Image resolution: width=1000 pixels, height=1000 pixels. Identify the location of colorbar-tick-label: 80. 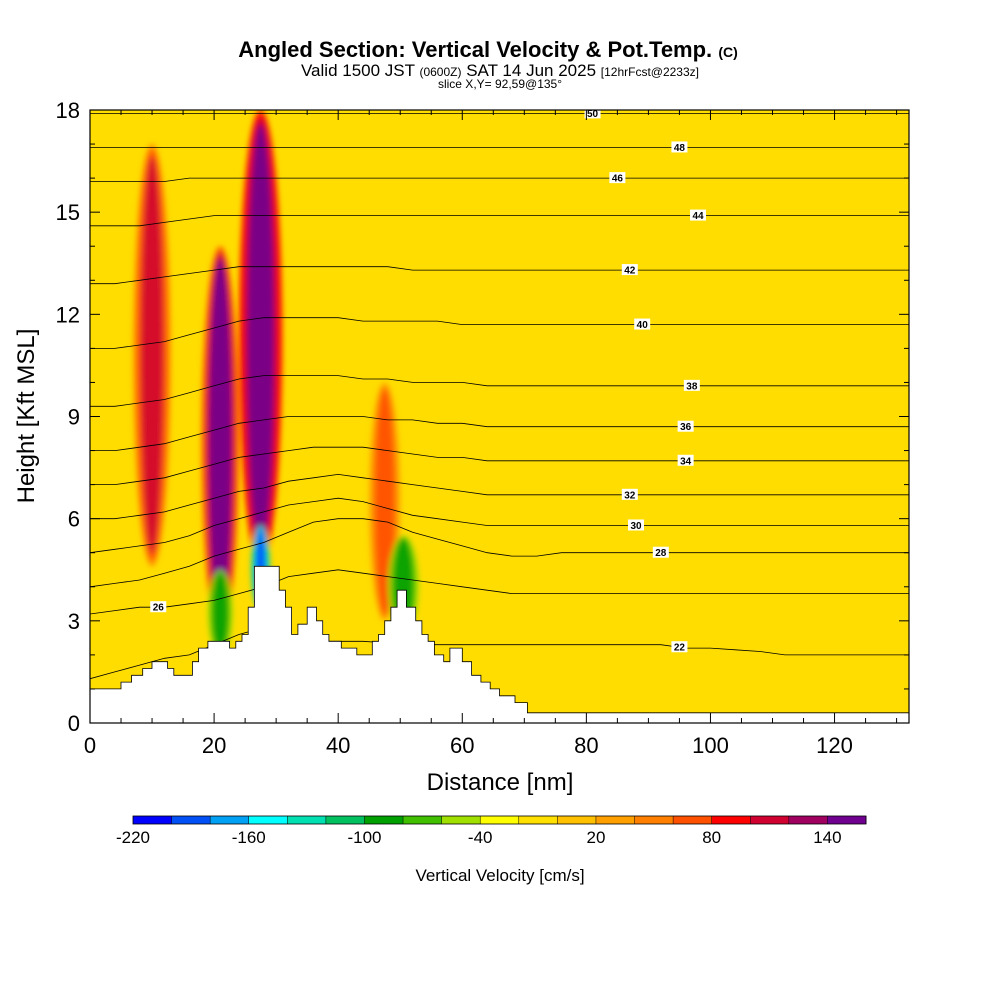
(711, 837).